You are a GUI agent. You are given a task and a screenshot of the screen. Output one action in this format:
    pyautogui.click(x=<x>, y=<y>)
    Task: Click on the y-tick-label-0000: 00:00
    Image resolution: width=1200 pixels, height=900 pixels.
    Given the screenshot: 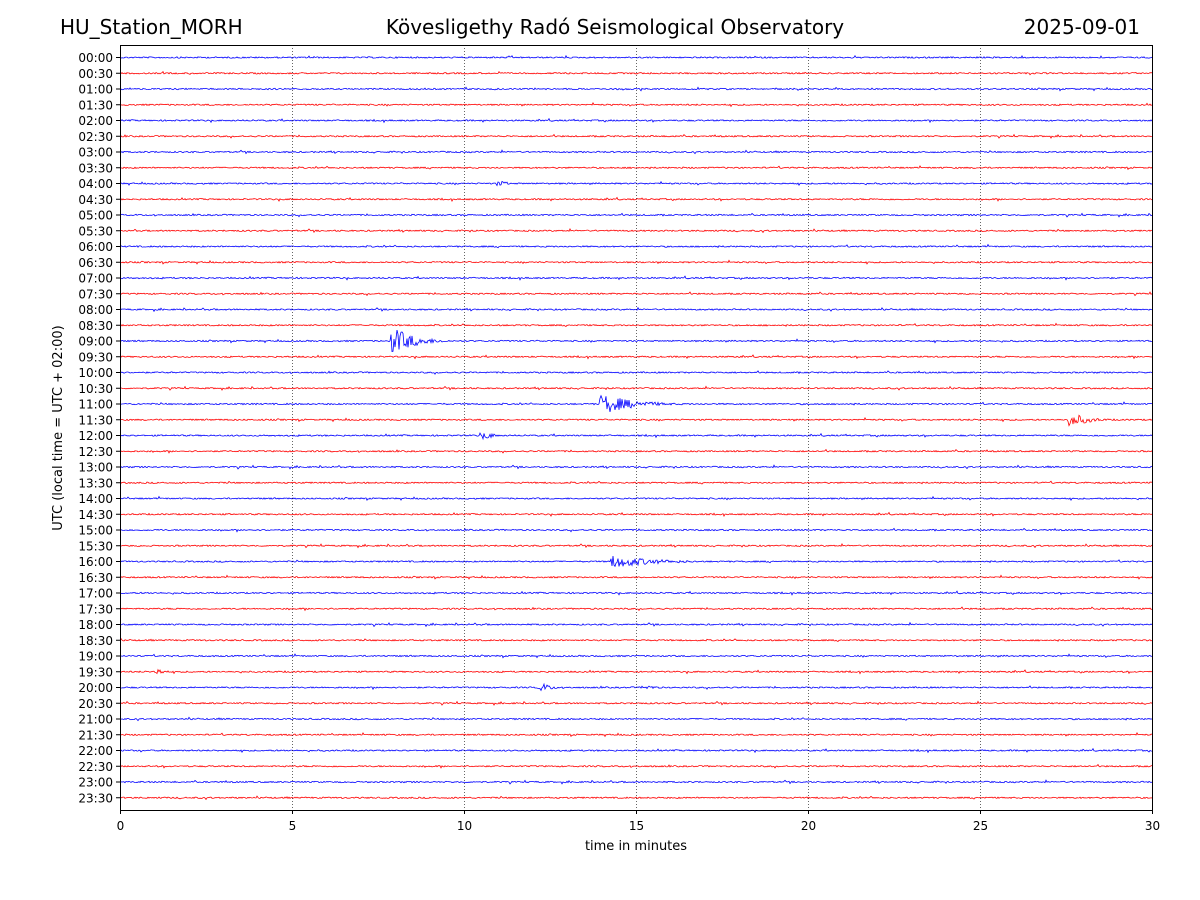 What is the action you would take?
    pyautogui.click(x=95, y=58)
    